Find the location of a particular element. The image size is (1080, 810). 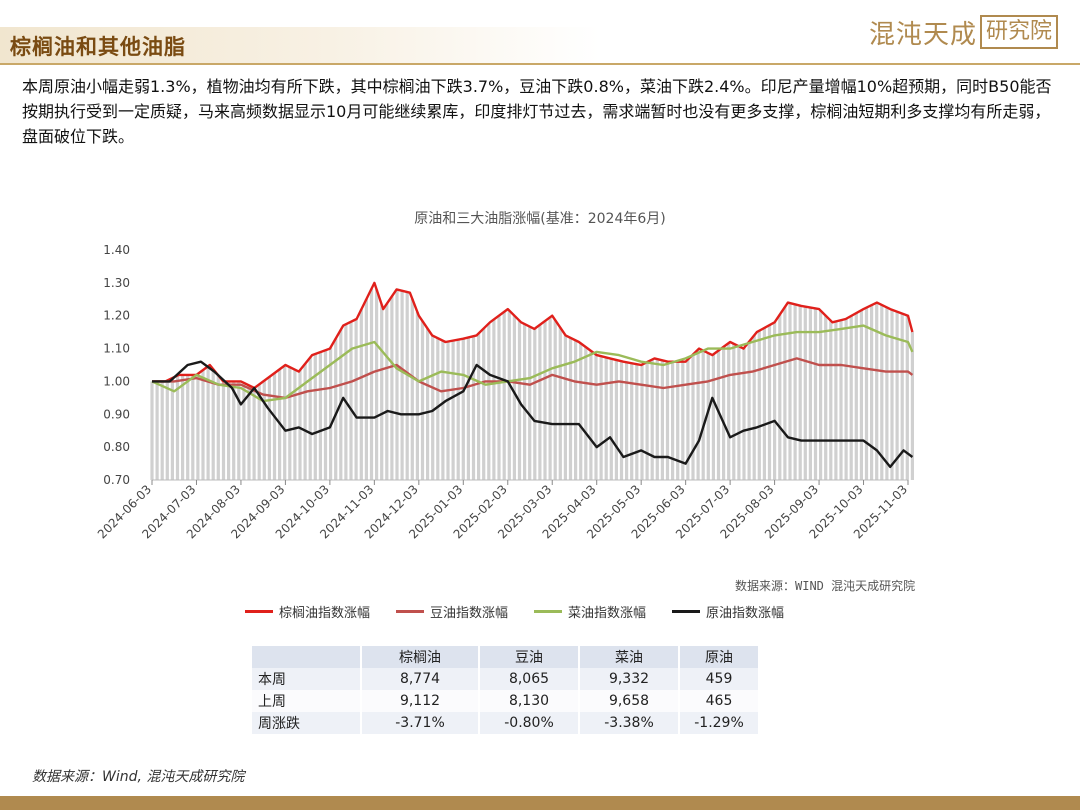

table-row: 本周 8,774 8,065 9,332 459 is located at coordinates (506, 679).